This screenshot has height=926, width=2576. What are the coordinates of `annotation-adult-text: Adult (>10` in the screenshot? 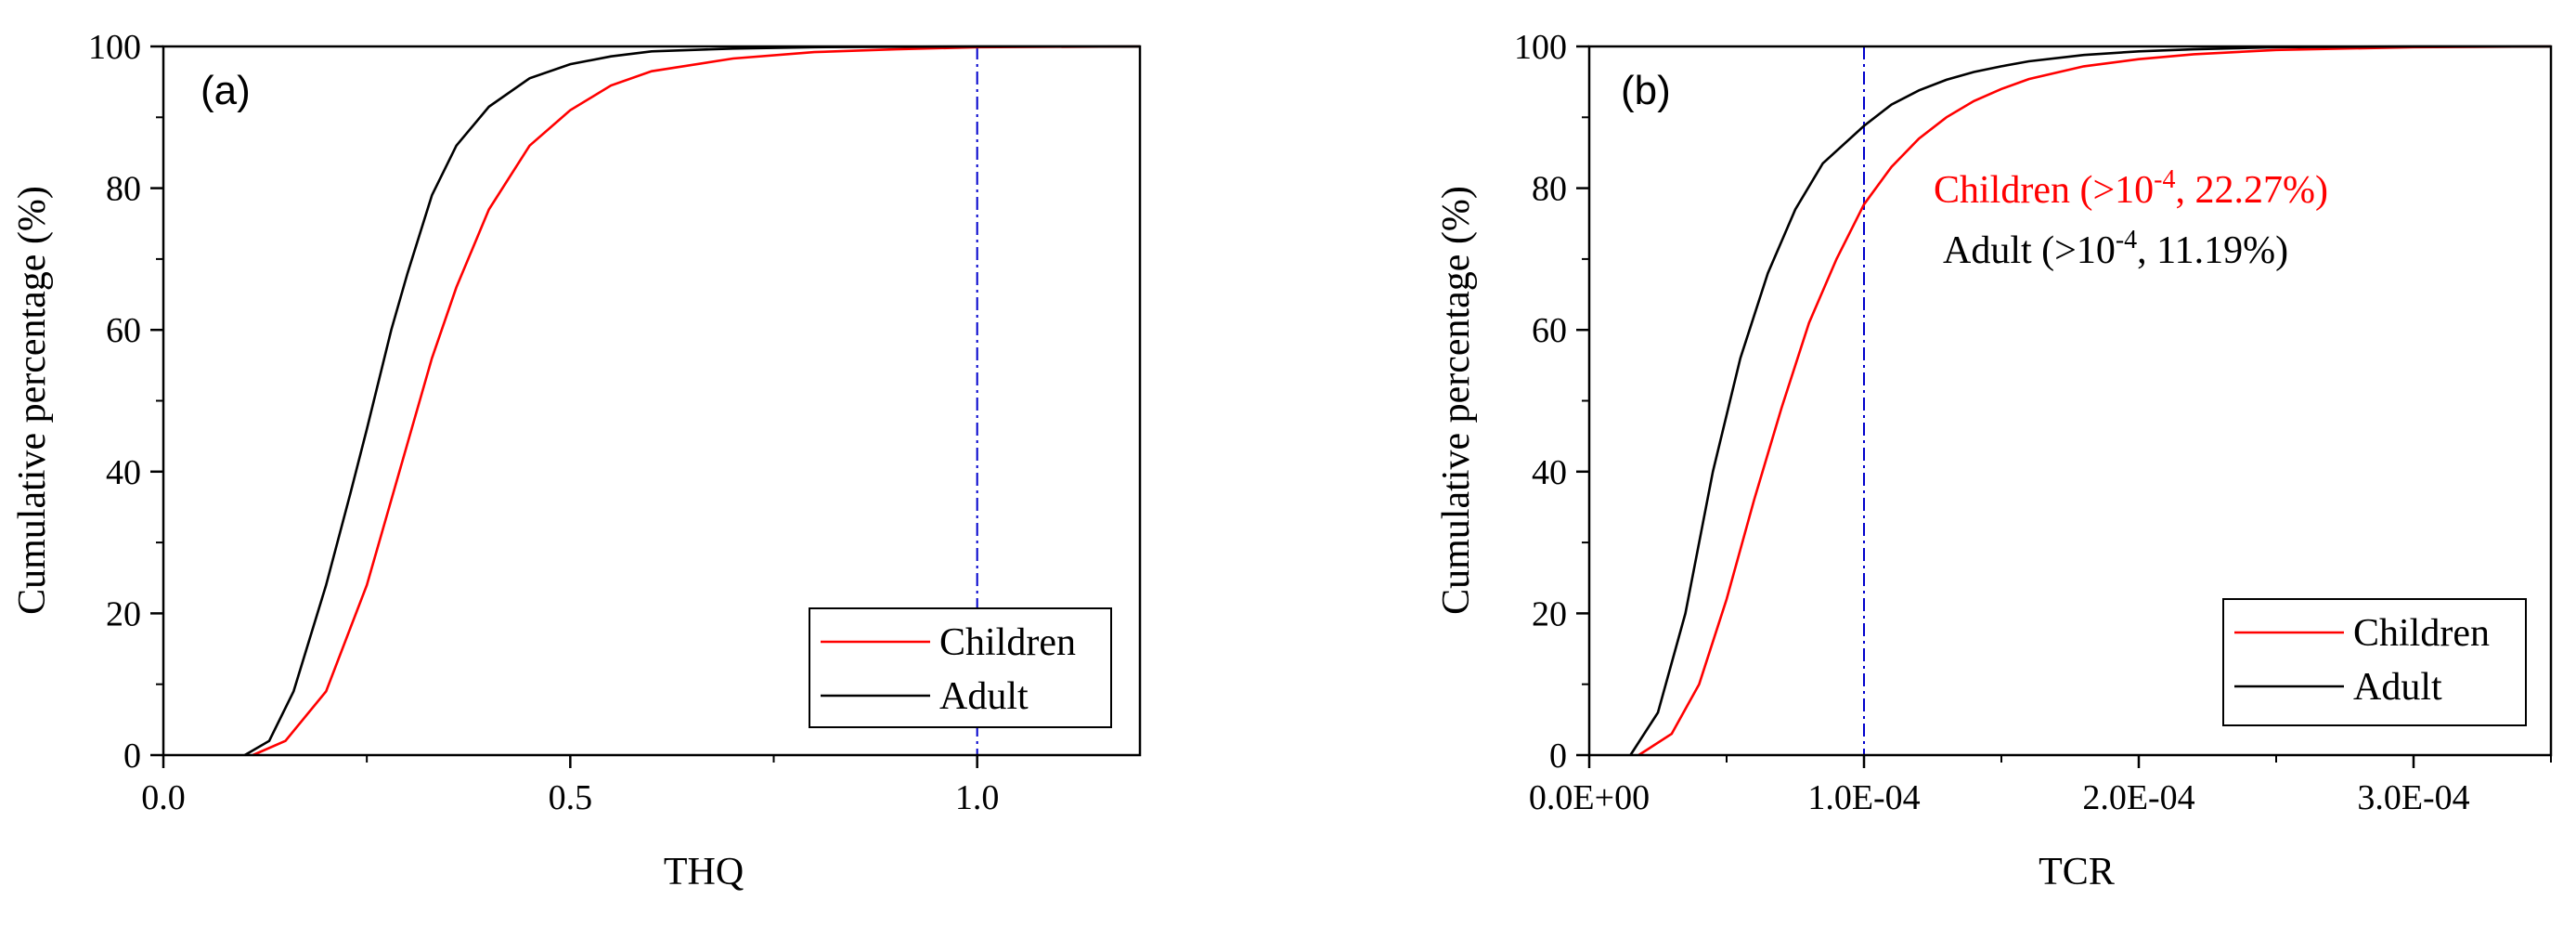 It's located at (2029, 250).